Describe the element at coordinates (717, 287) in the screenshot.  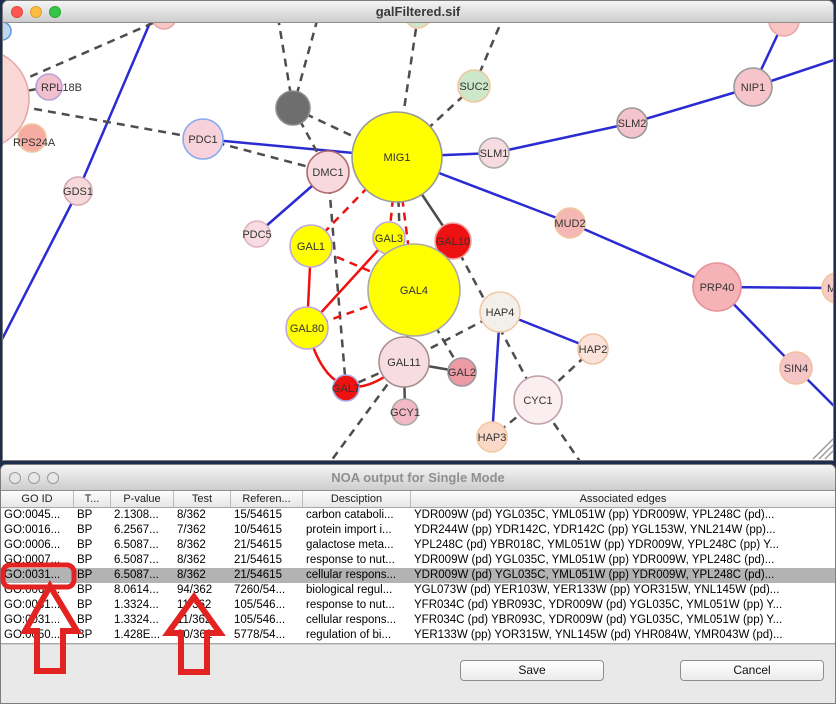
I see `node-PRP40` at that location.